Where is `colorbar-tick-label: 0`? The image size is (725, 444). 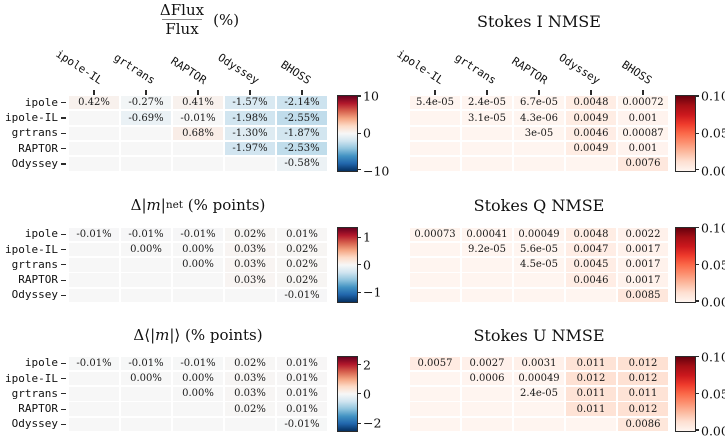
colorbar-tick-label: 0 is located at coordinates (367, 394).